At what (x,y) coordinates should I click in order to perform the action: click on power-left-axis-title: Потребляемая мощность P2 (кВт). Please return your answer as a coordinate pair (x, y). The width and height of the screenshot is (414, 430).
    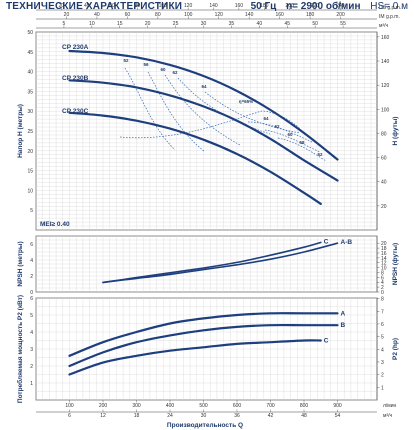
    Looking at the image, I should click on (20, 349).